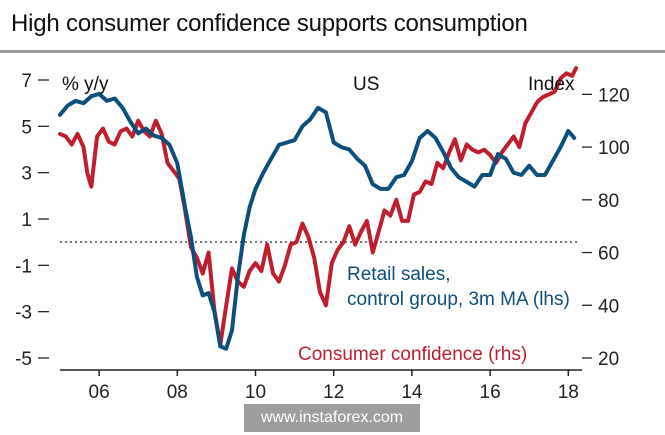 This screenshot has height=435, width=665. What do you see at coordinates (333, 392) in the screenshot?
I see `x-tick-label: 12` at bounding box center [333, 392].